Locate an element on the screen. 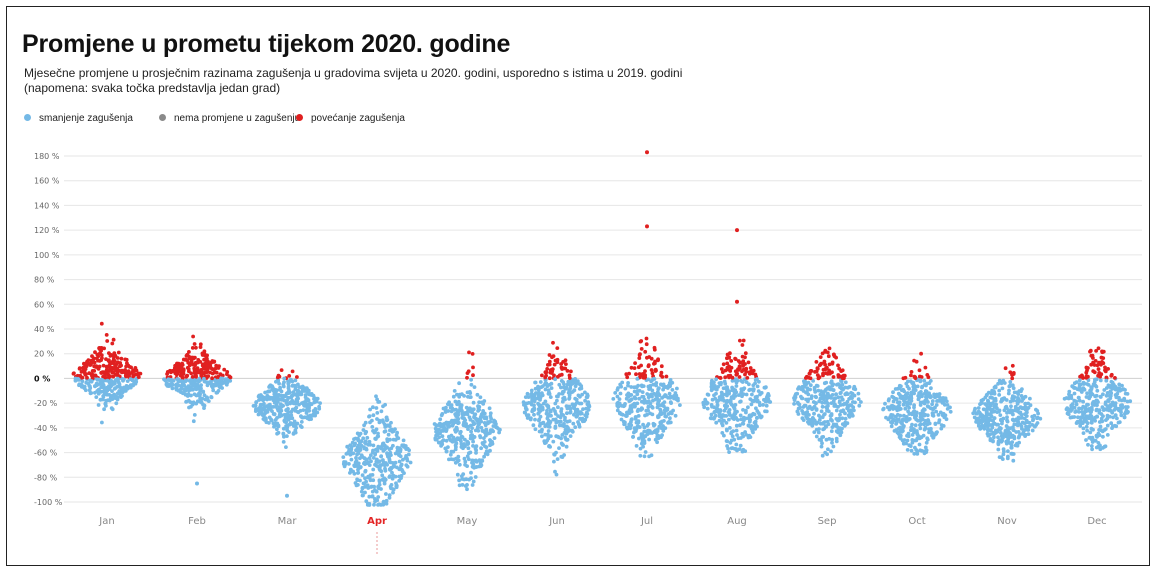 The image size is (1158, 566). y-tick-label: 120 % is located at coordinates (47, 230).